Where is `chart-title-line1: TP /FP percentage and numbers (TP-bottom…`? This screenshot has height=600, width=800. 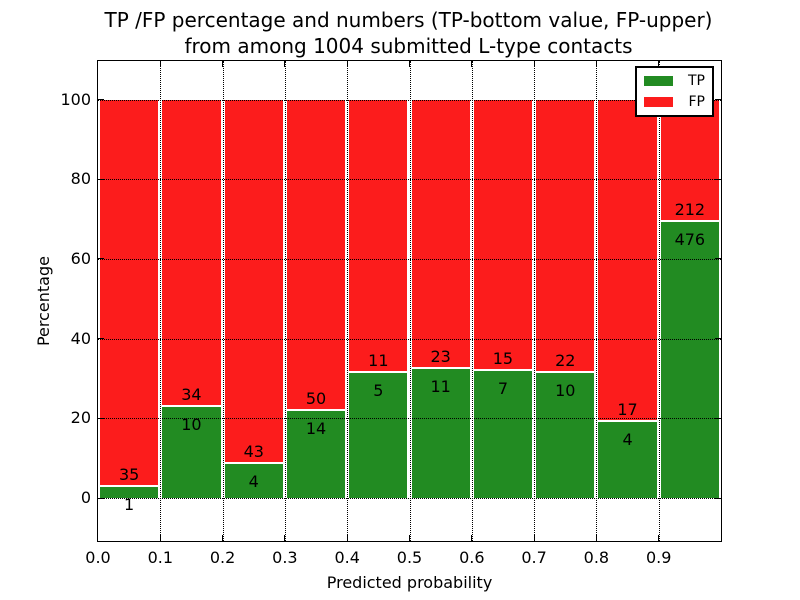
chart-title-line1: TP /FP percentage and numbers (TP-bottom… is located at coordinates (408, 20).